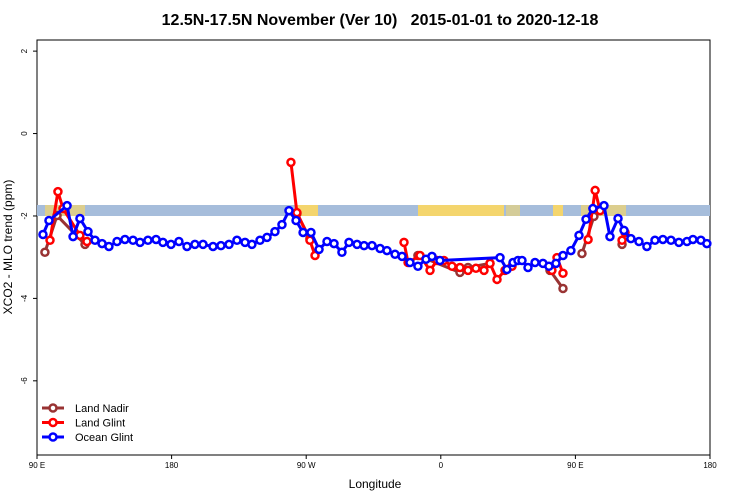 The image size is (750, 500). I want to click on x-tick-label: 90 E, so click(37, 465).